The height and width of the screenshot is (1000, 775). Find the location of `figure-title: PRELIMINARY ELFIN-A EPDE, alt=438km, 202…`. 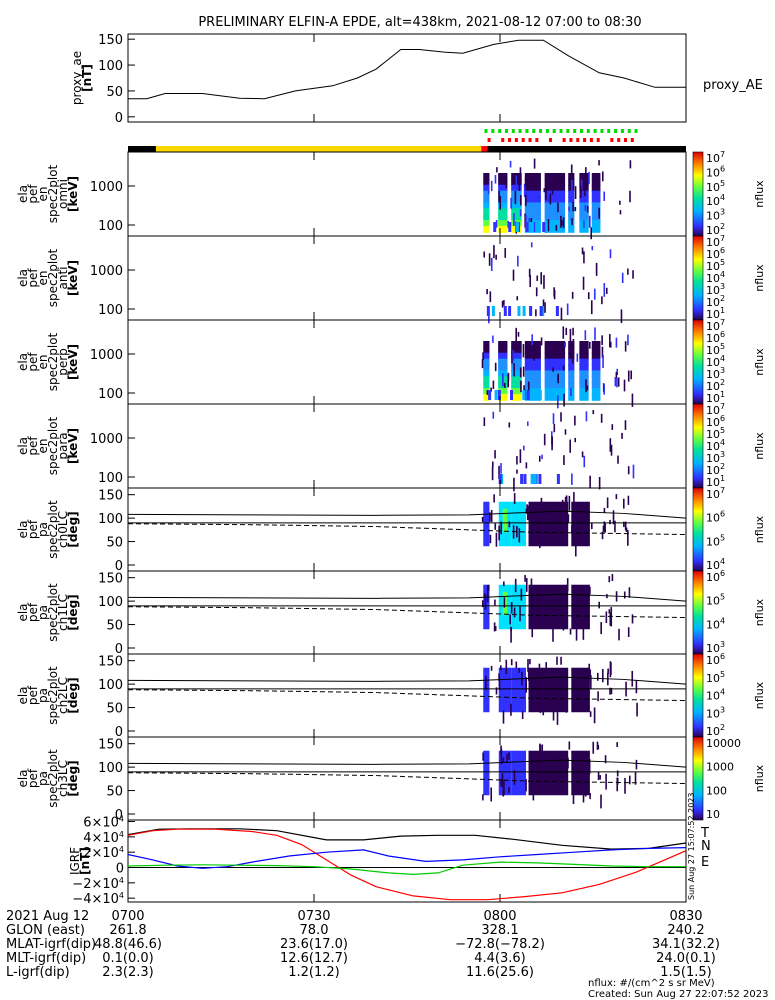

figure-title: PRELIMINARY ELFIN-A EPDE, alt=438km, 202… is located at coordinates (419, 22).